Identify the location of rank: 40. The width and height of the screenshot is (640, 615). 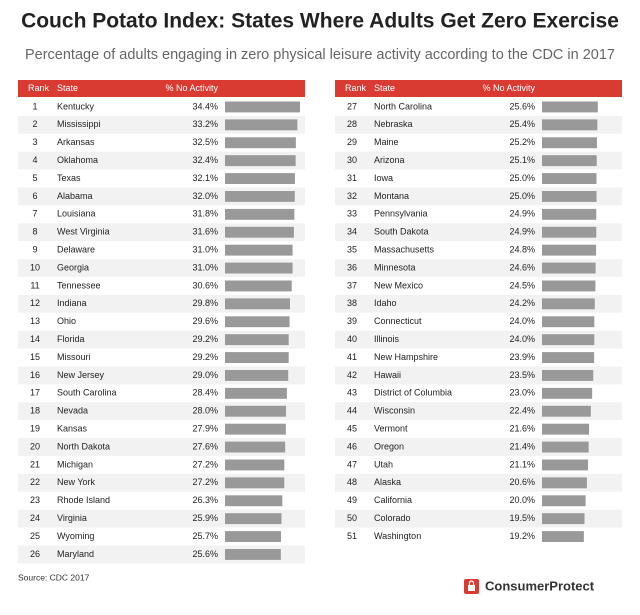
(352, 339).